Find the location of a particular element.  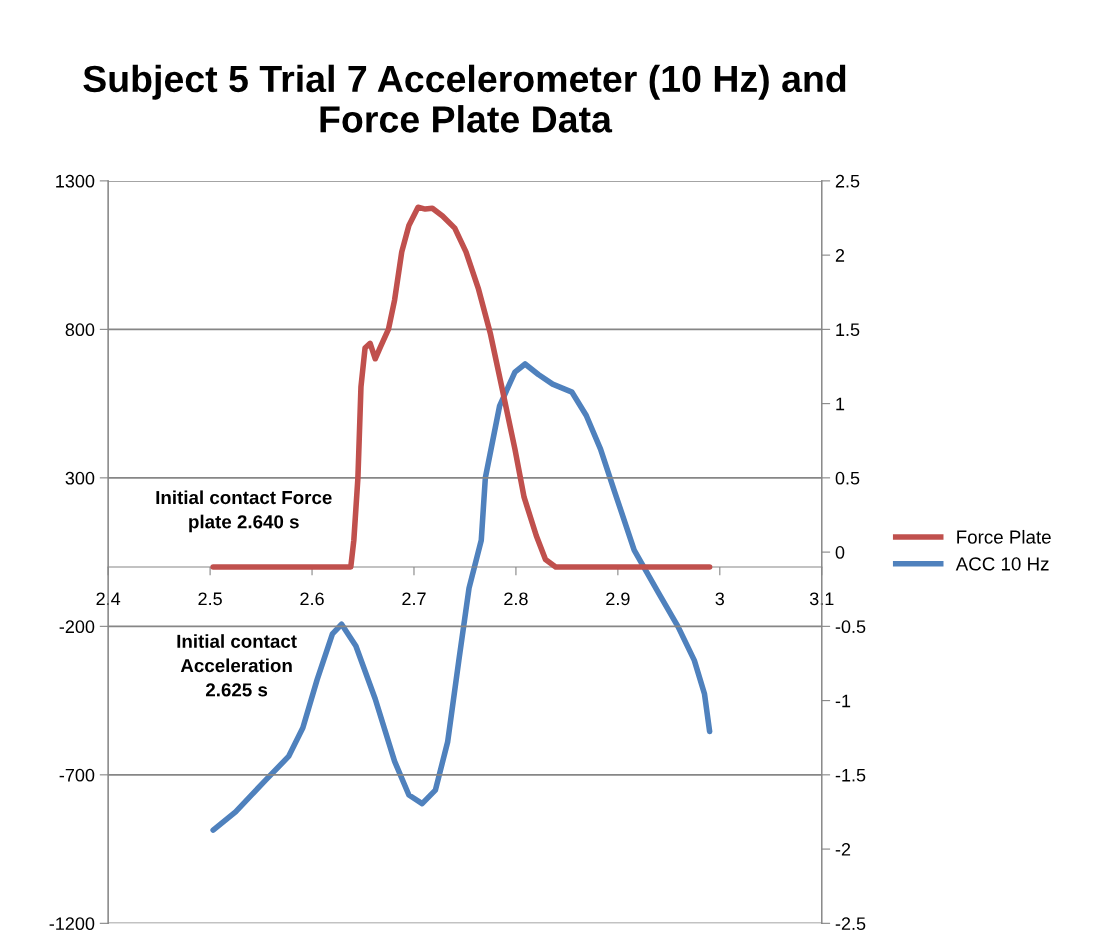

y-tick-label: -200 is located at coordinates (77, 627).